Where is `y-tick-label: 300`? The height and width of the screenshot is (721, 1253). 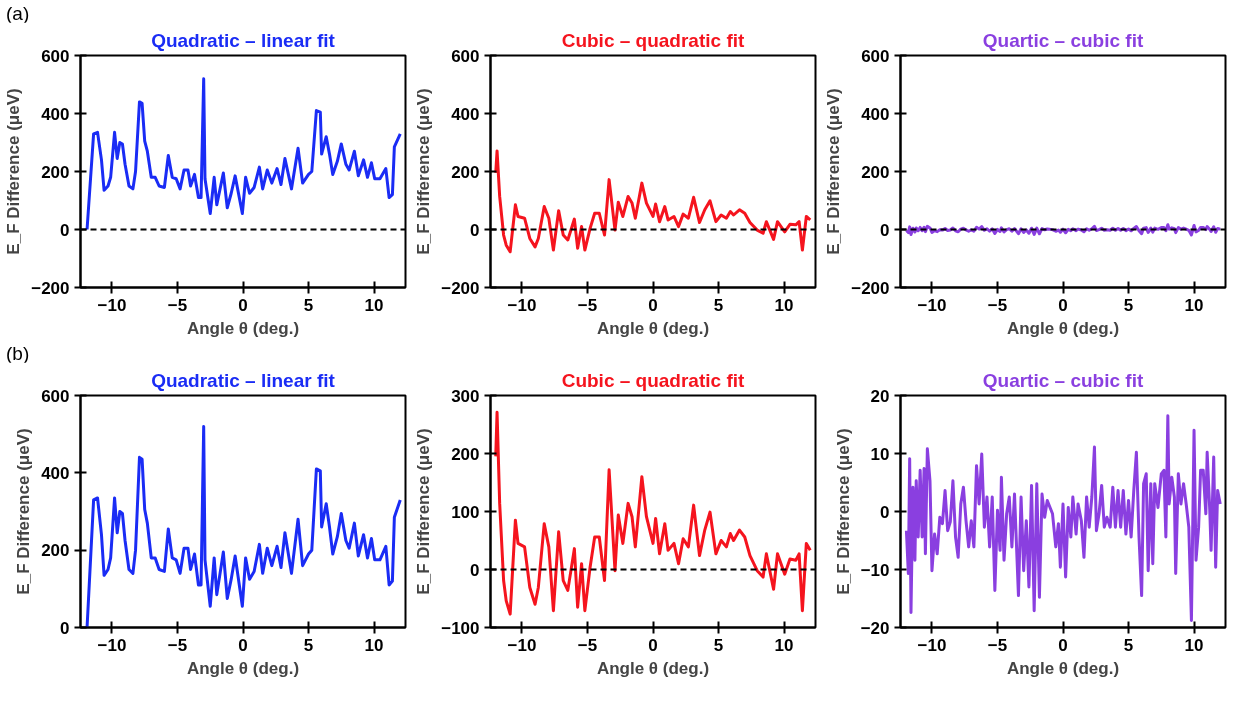
y-tick-label: 300 is located at coordinates (465, 396).